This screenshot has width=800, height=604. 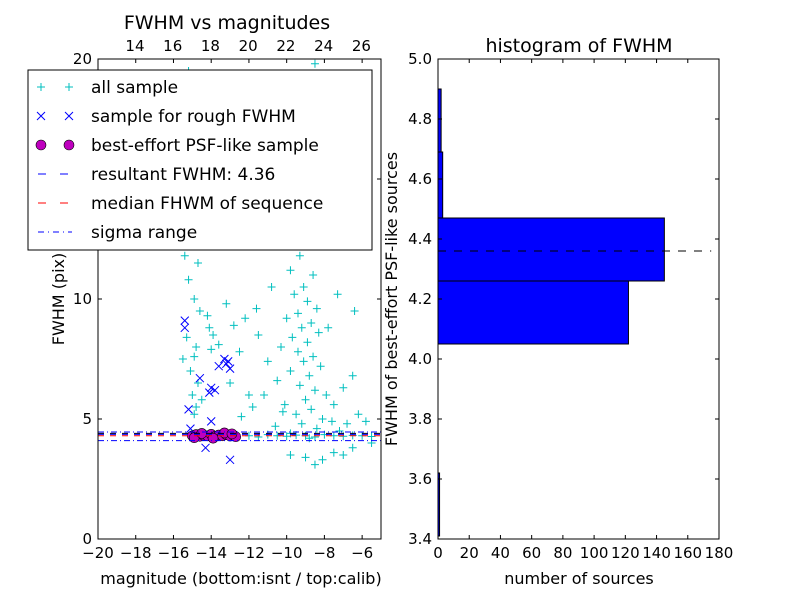 What do you see at coordinates (719, 553) in the screenshot?
I see `x-tick-label: 180` at bounding box center [719, 553].